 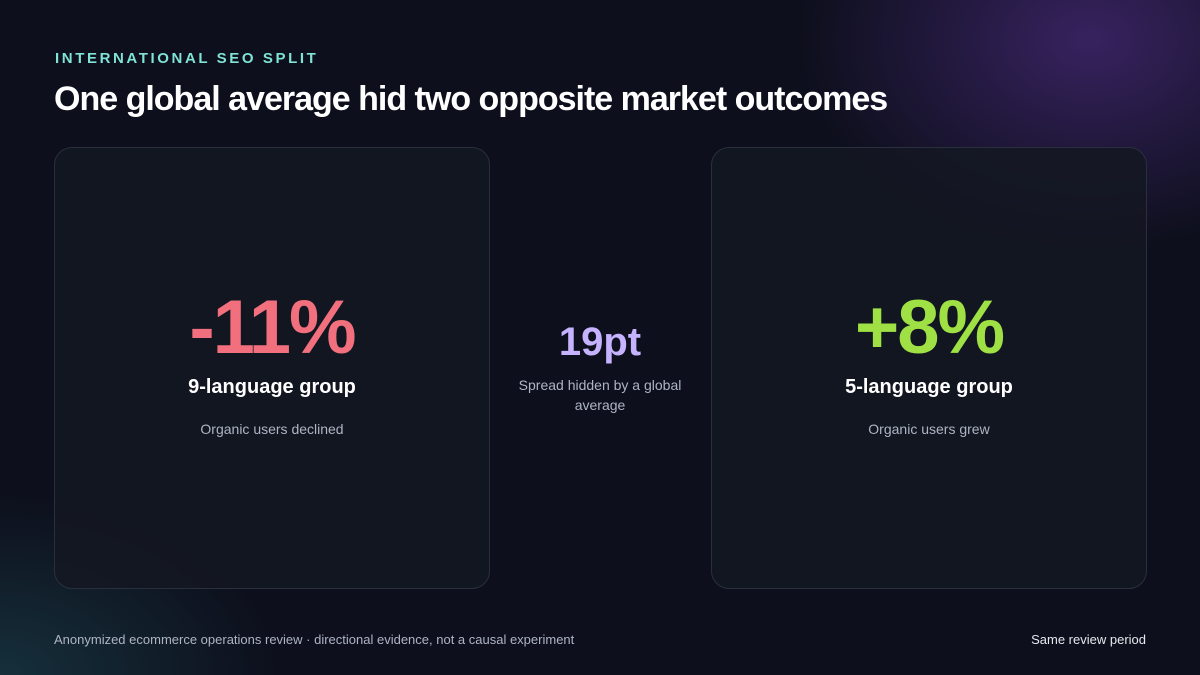 What do you see at coordinates (187, 58) in the screenshot?
I see `eyebrow: INTERNATIONAL SEO SPLIT` at bounding box center [187, 58].